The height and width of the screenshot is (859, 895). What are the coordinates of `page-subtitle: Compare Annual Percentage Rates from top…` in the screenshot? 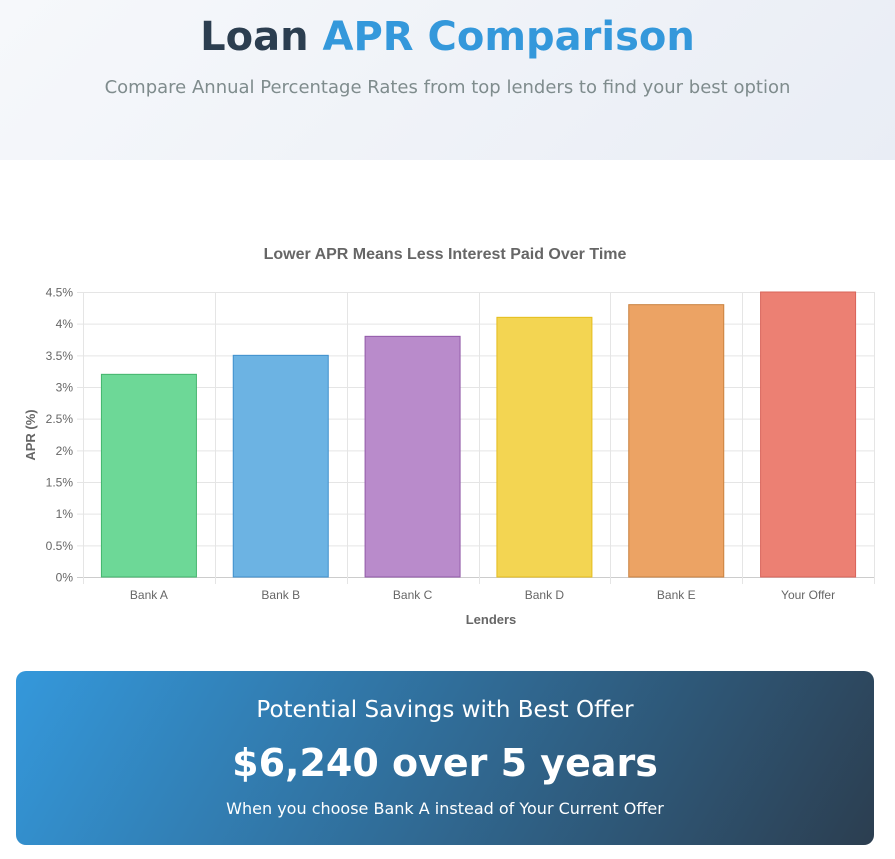 It's located at (447, 87).